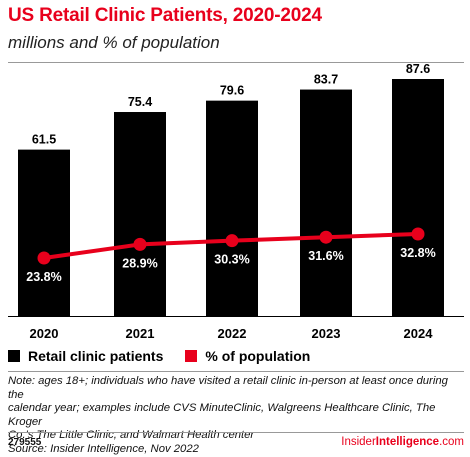  What do you see at coordinates (44, 232) in the screenshot?
I see `bar-2020` at bounding box center [44, 232].